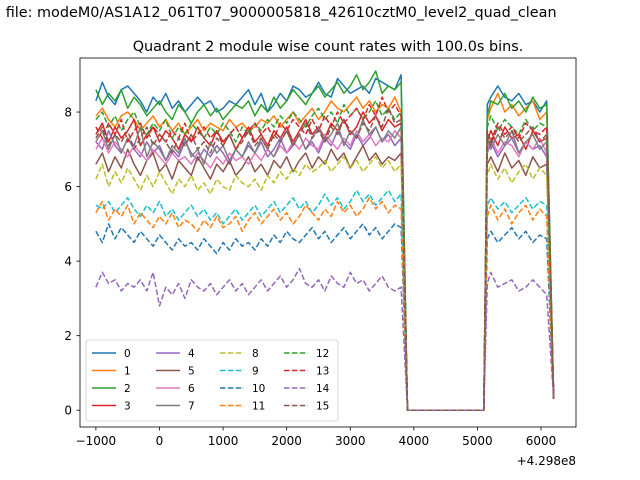 The width and height of the screenshot is (640, 480). What do you see at coordinates (223, 441) in the screenshot?
I see `x-tick-label: 1000` at bounding box center [223, 441].